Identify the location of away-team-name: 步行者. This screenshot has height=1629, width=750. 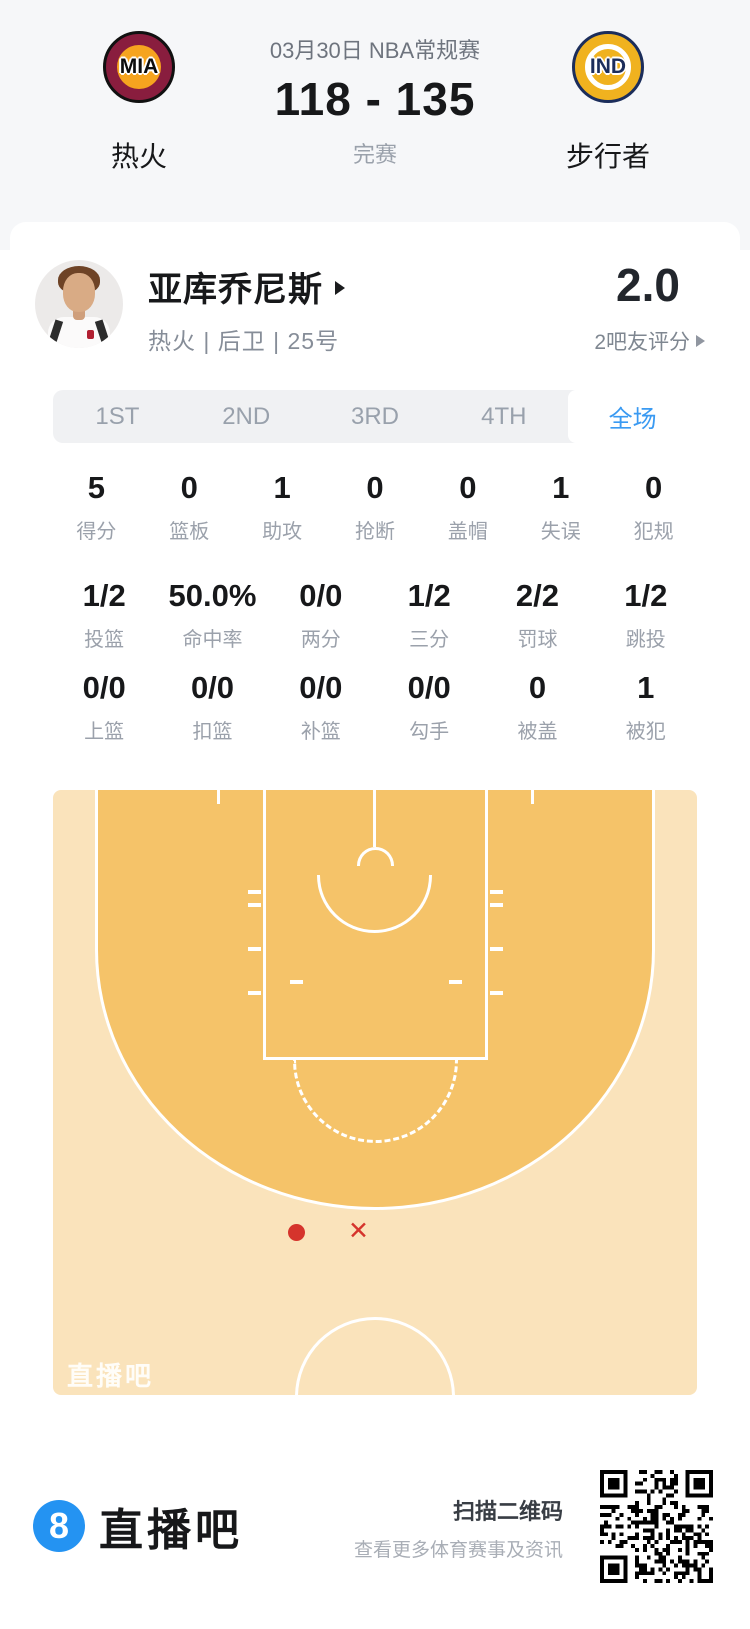
(607, 156).